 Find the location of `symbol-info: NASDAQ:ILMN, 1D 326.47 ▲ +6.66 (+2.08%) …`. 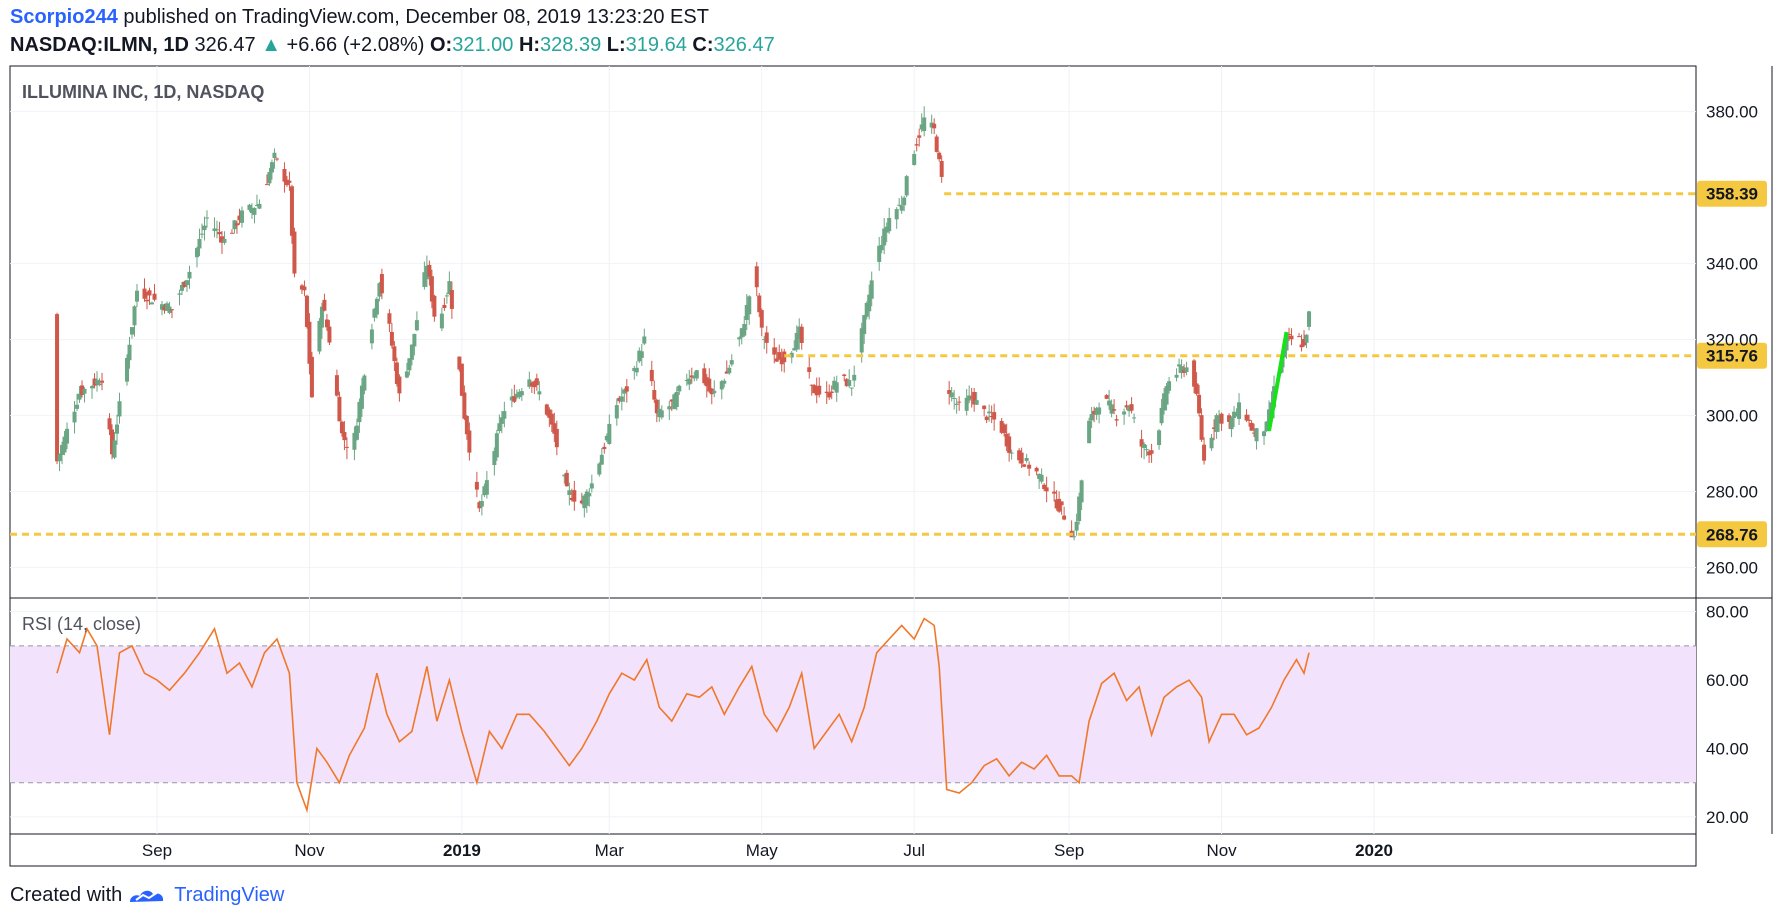

symbol-info: NASDAQ:ILMN, 1D 326.47 ▲ +6.66 (+2.08%) … is located at coordinates (392, 45).